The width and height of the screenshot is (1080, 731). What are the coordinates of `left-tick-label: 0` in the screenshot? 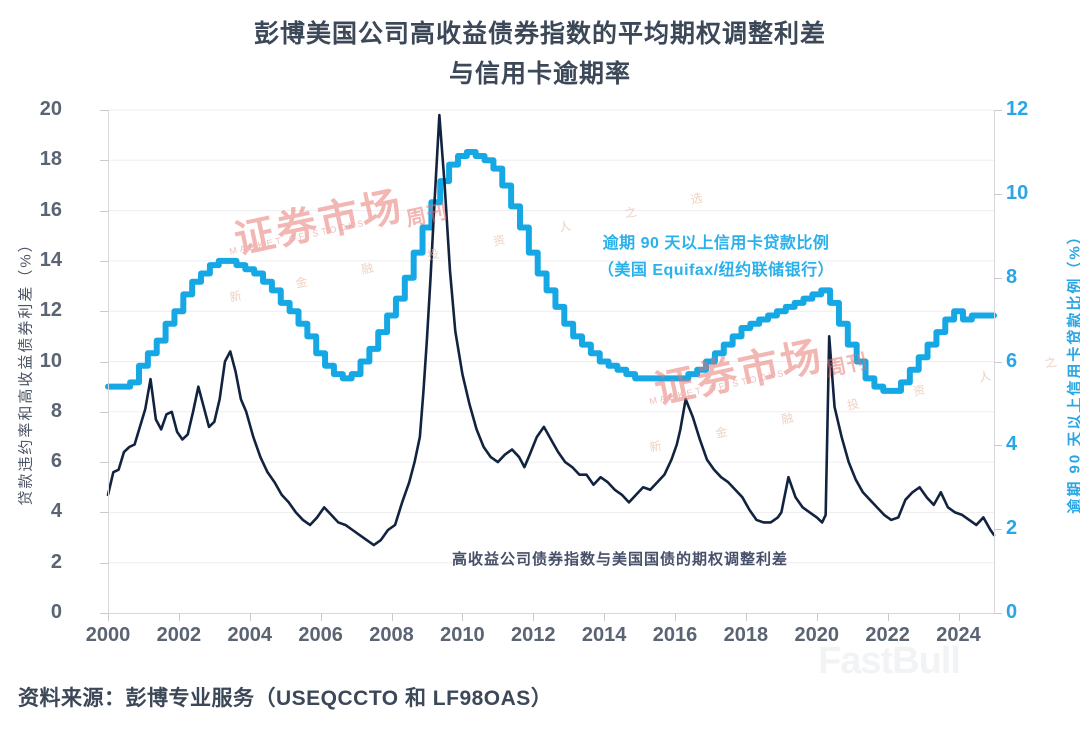 It's located at (56, 612).